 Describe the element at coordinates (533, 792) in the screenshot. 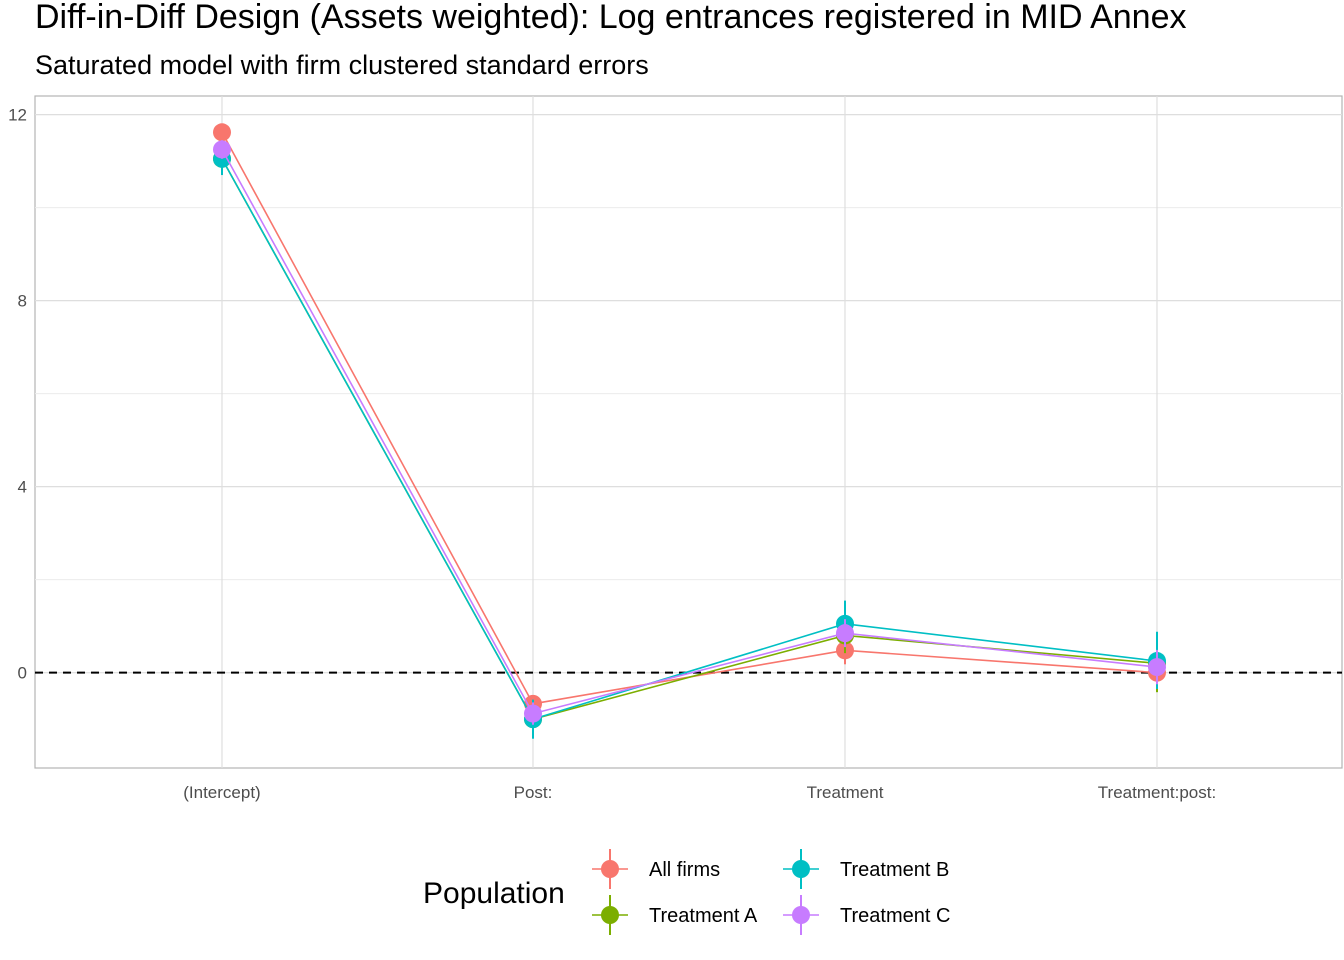

I see `x-tick-label: Post:` at that location.